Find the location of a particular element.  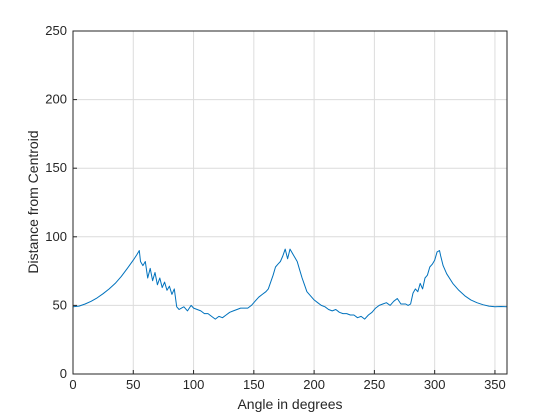

y-tick-label: 150 is located at coordinates (56, 167).